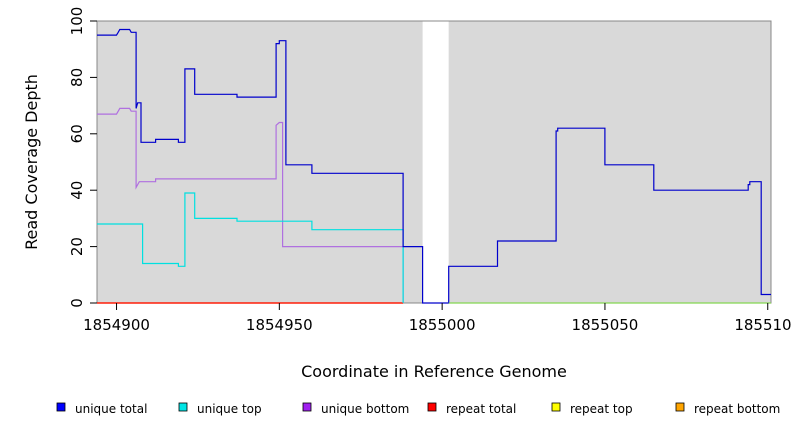  I want to click on x-tick-label: 1855050, so click(605, 325).